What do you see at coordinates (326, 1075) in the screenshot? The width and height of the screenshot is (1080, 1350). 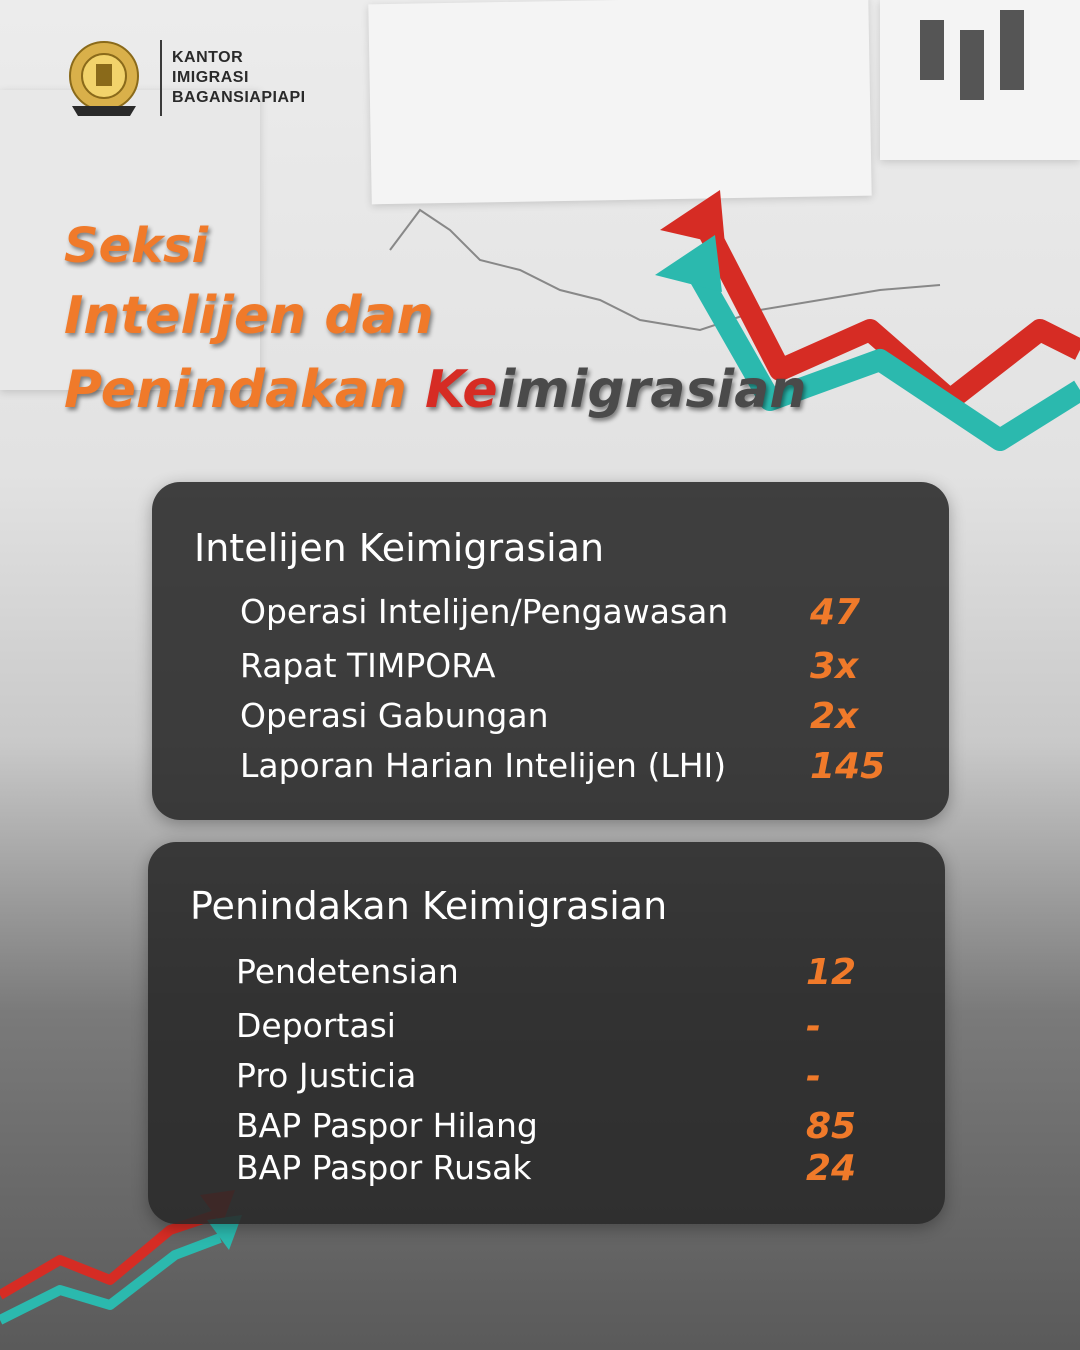 I see `stat-label: Pro Justicia` at bounding box center [326, 1075].